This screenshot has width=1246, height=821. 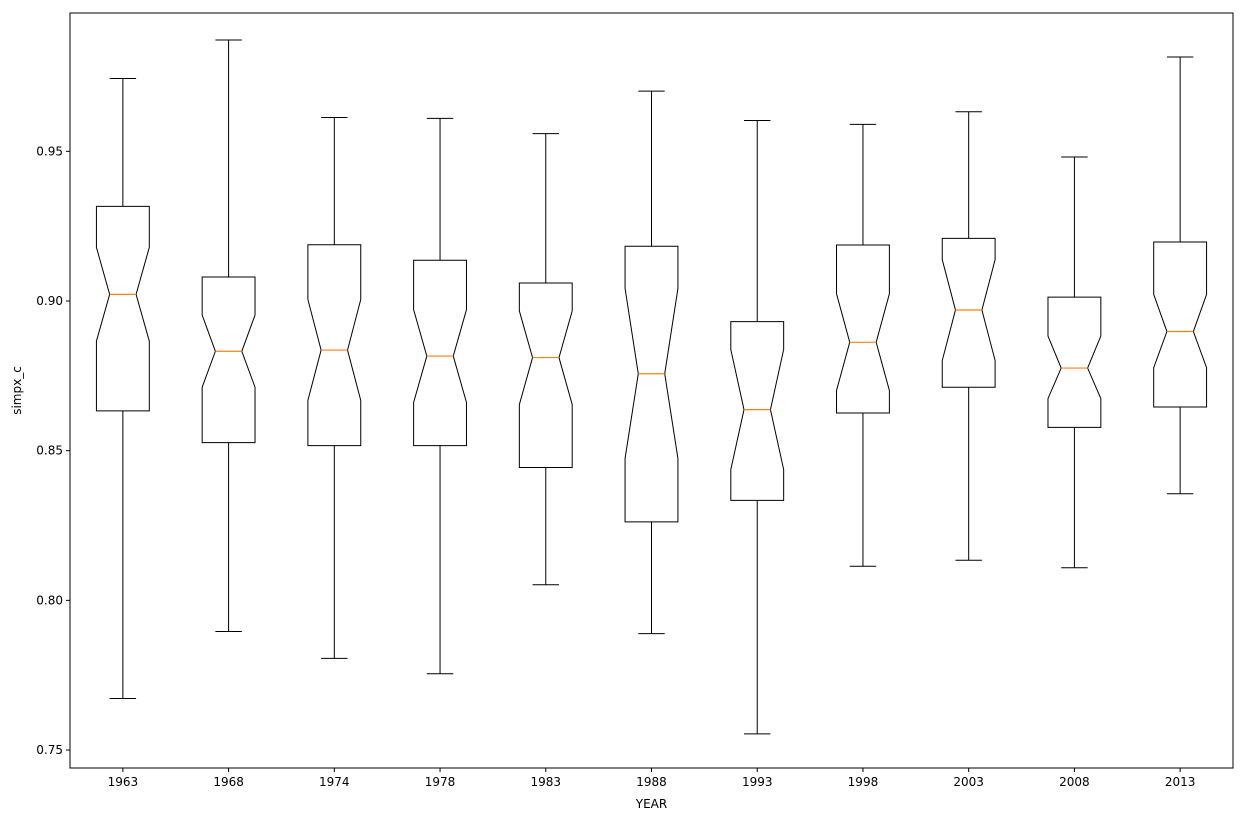 What do you see at coordinates (651, 804) in the screenshot?
I see `x-axis-label: YEAR` at bounding box center [651, 804].